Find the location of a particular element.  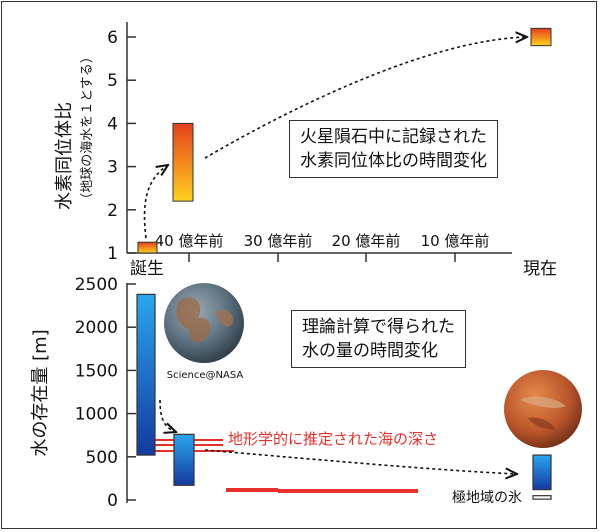

bottom-y-axis-title: 水の存在量 [m] is located at coordinates (40, 392).